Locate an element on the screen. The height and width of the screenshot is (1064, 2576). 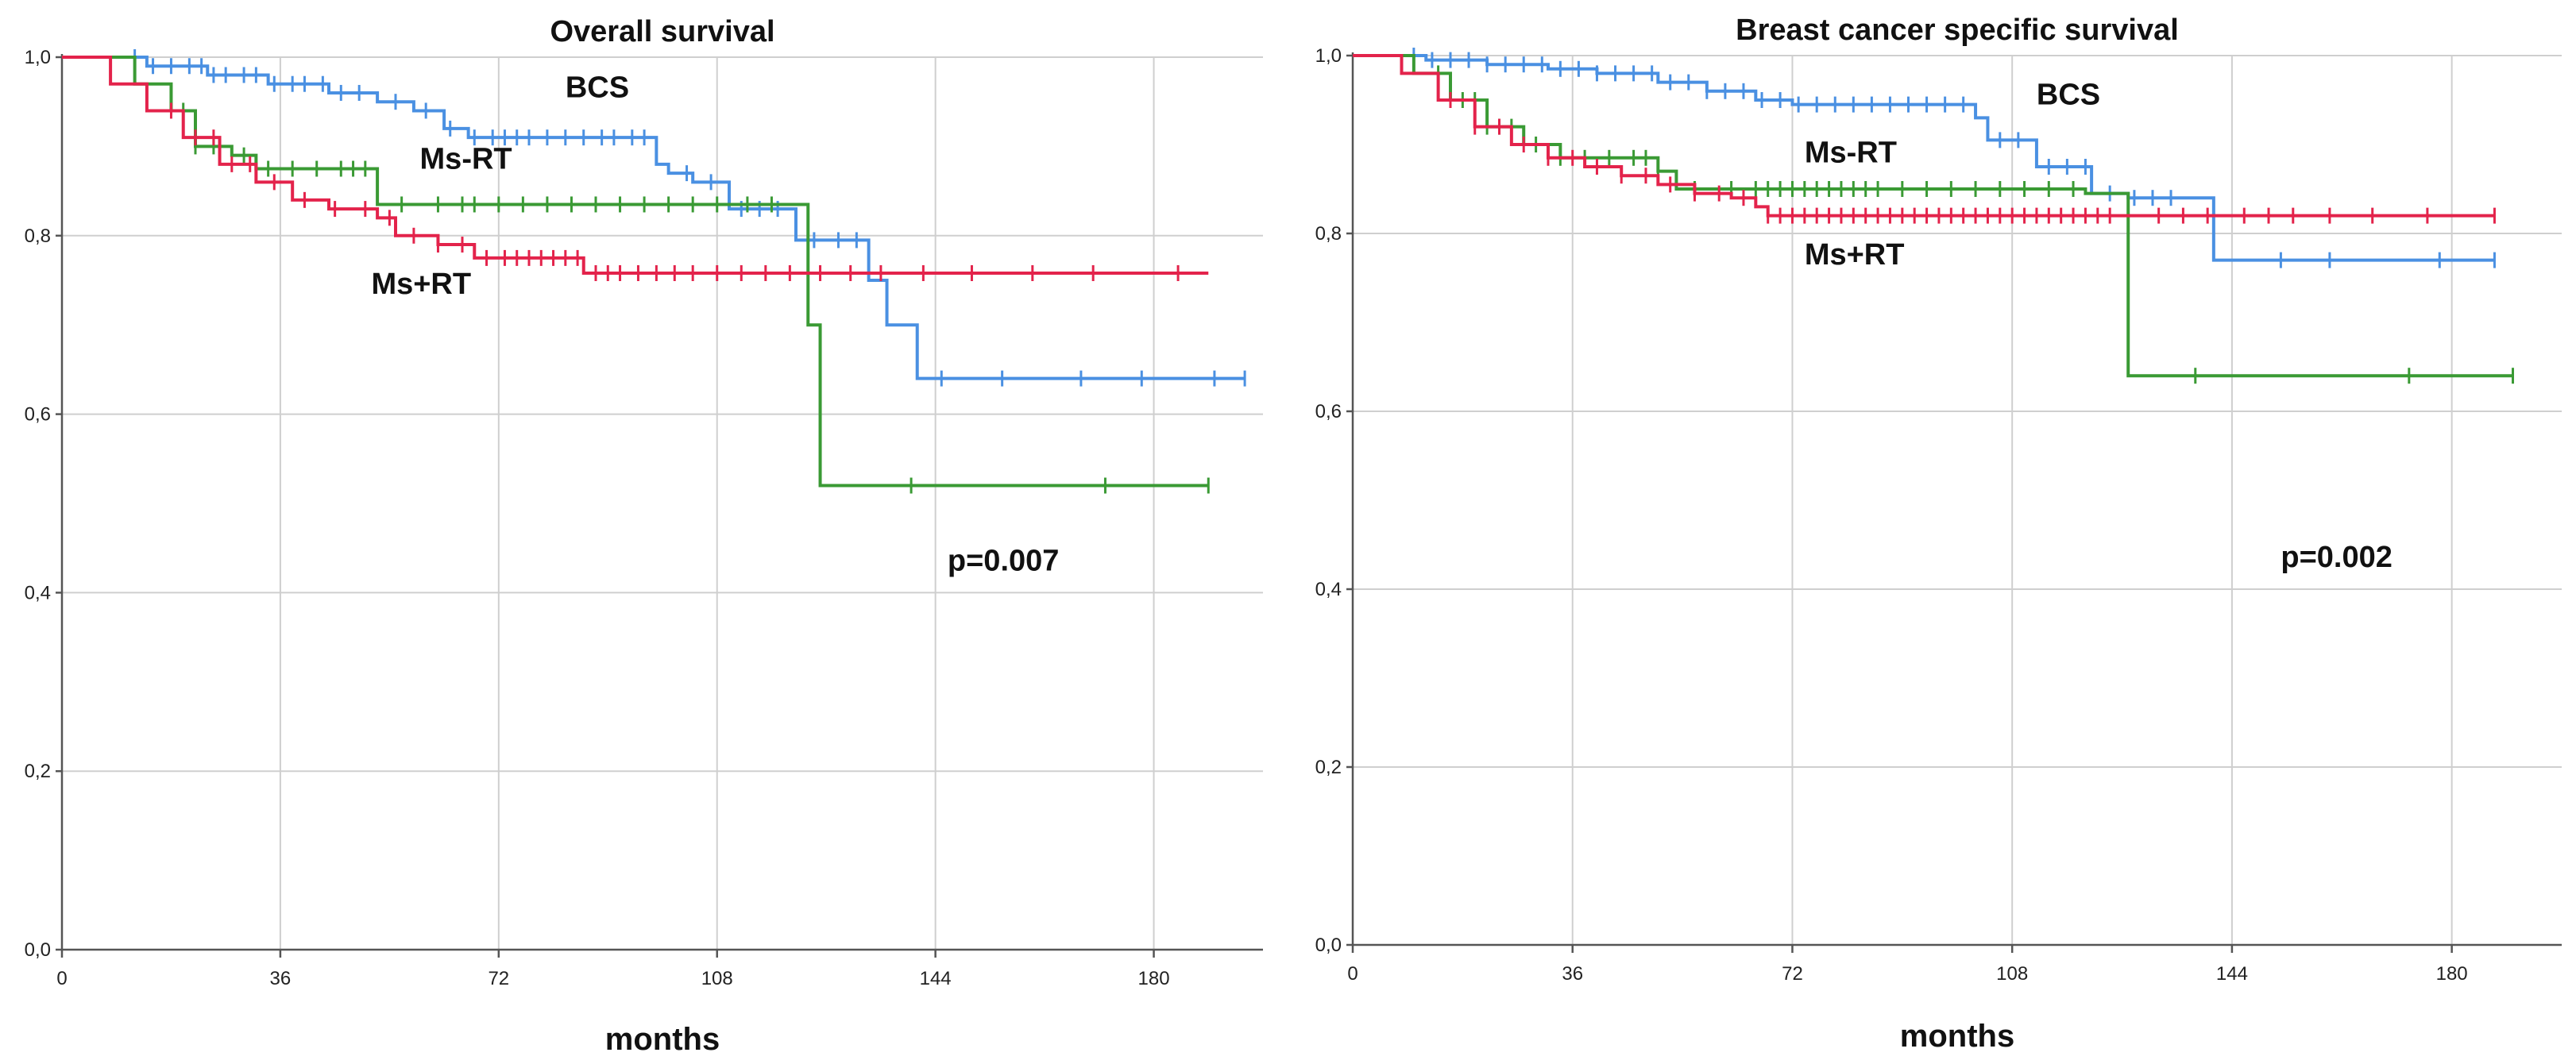
chart-title: Overall survival is located at coordinates (662, 31).